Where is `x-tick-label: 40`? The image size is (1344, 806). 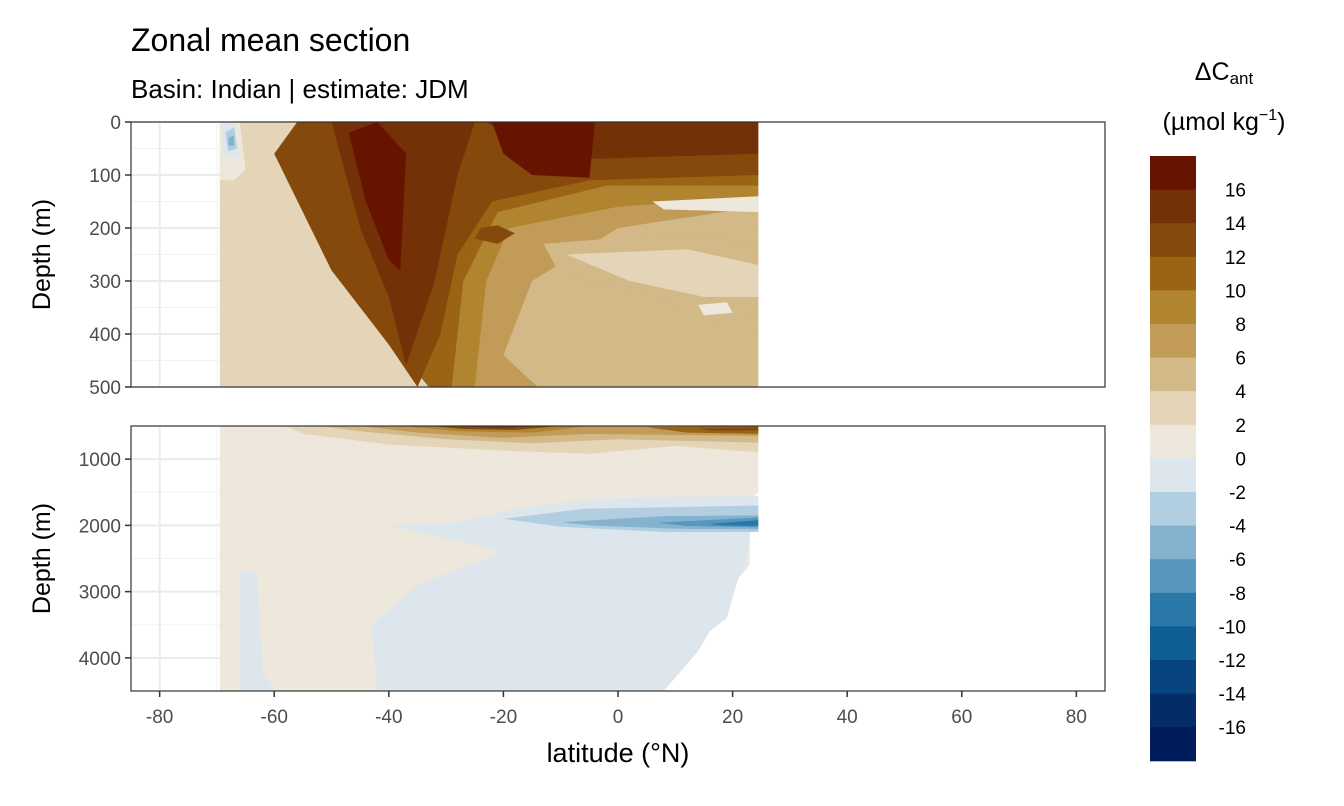 x-tick-label: 40 is located at coordinates (847, 717).